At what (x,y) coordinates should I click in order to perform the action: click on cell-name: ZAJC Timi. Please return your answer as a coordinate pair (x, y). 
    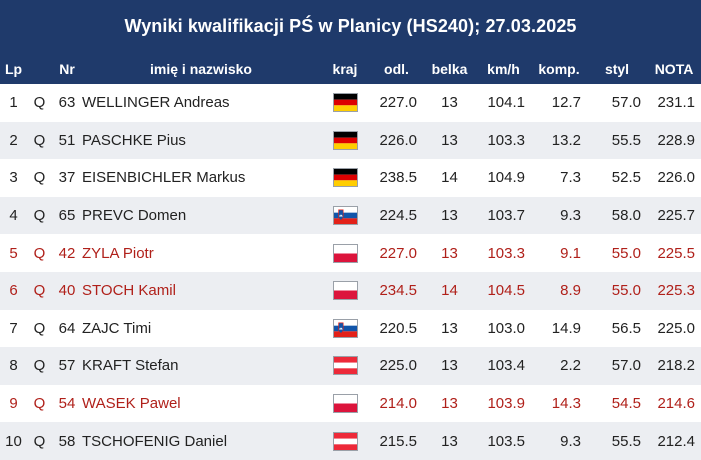
    Looking at the image, I should click on (117, 328).